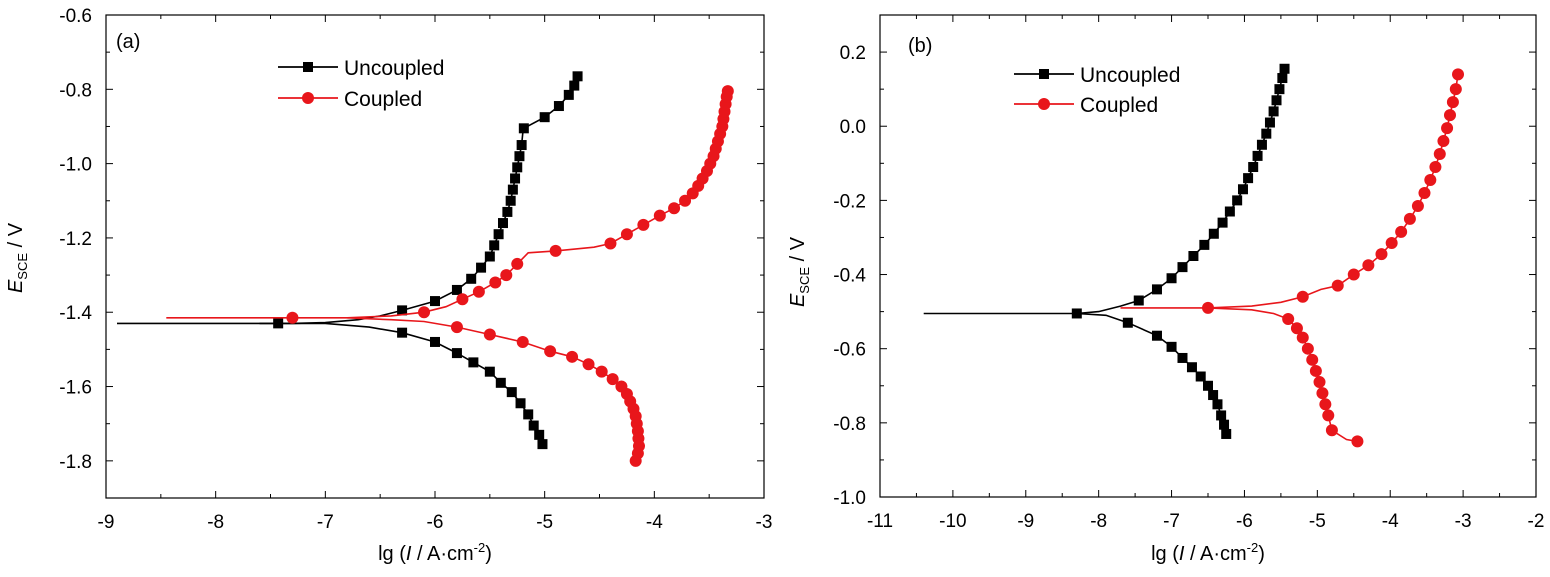  Describe the element at coordinates (75, 313) in the screenshot. I see `y-tick-label: -1.4` at that location.